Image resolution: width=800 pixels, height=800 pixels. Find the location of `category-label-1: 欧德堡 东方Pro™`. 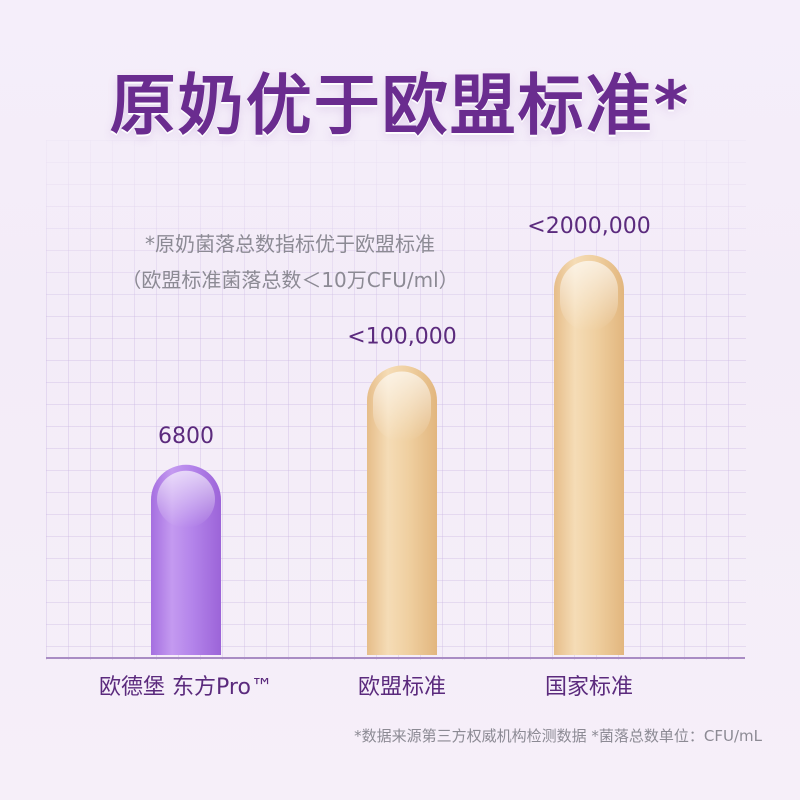

category-label-1: 欧德堡 东方Pro™ is located at coordinates (186, 687).